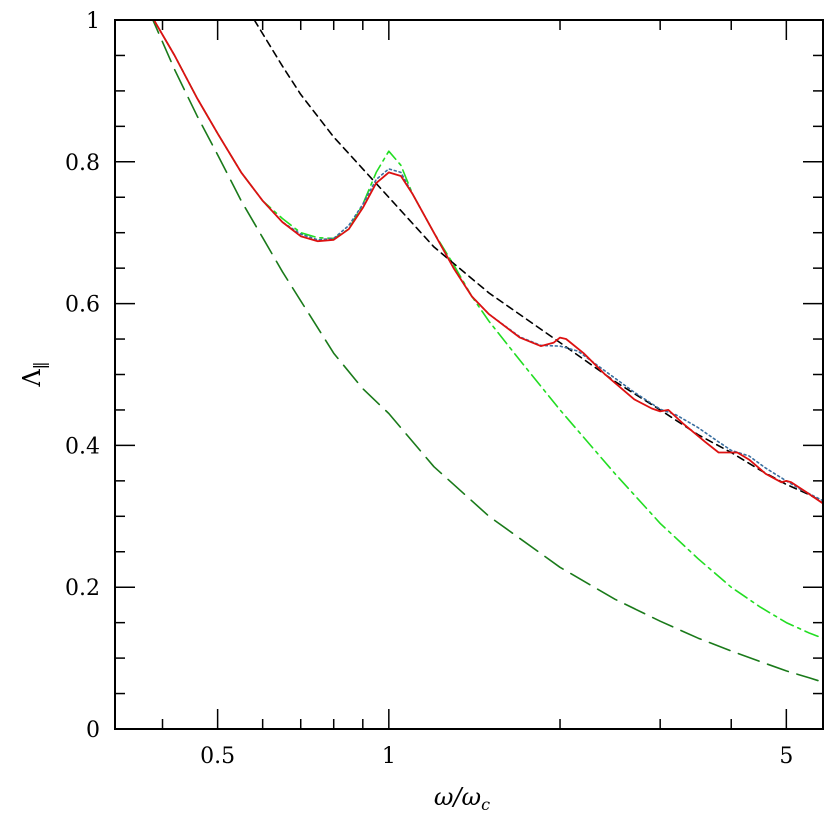 The width and height of the screenshot is (830, 830). What do you see at coordinates (32, 378) in the screenshot?
I see `y-axis-title-main: Λ` at bounding box center [32, 378].